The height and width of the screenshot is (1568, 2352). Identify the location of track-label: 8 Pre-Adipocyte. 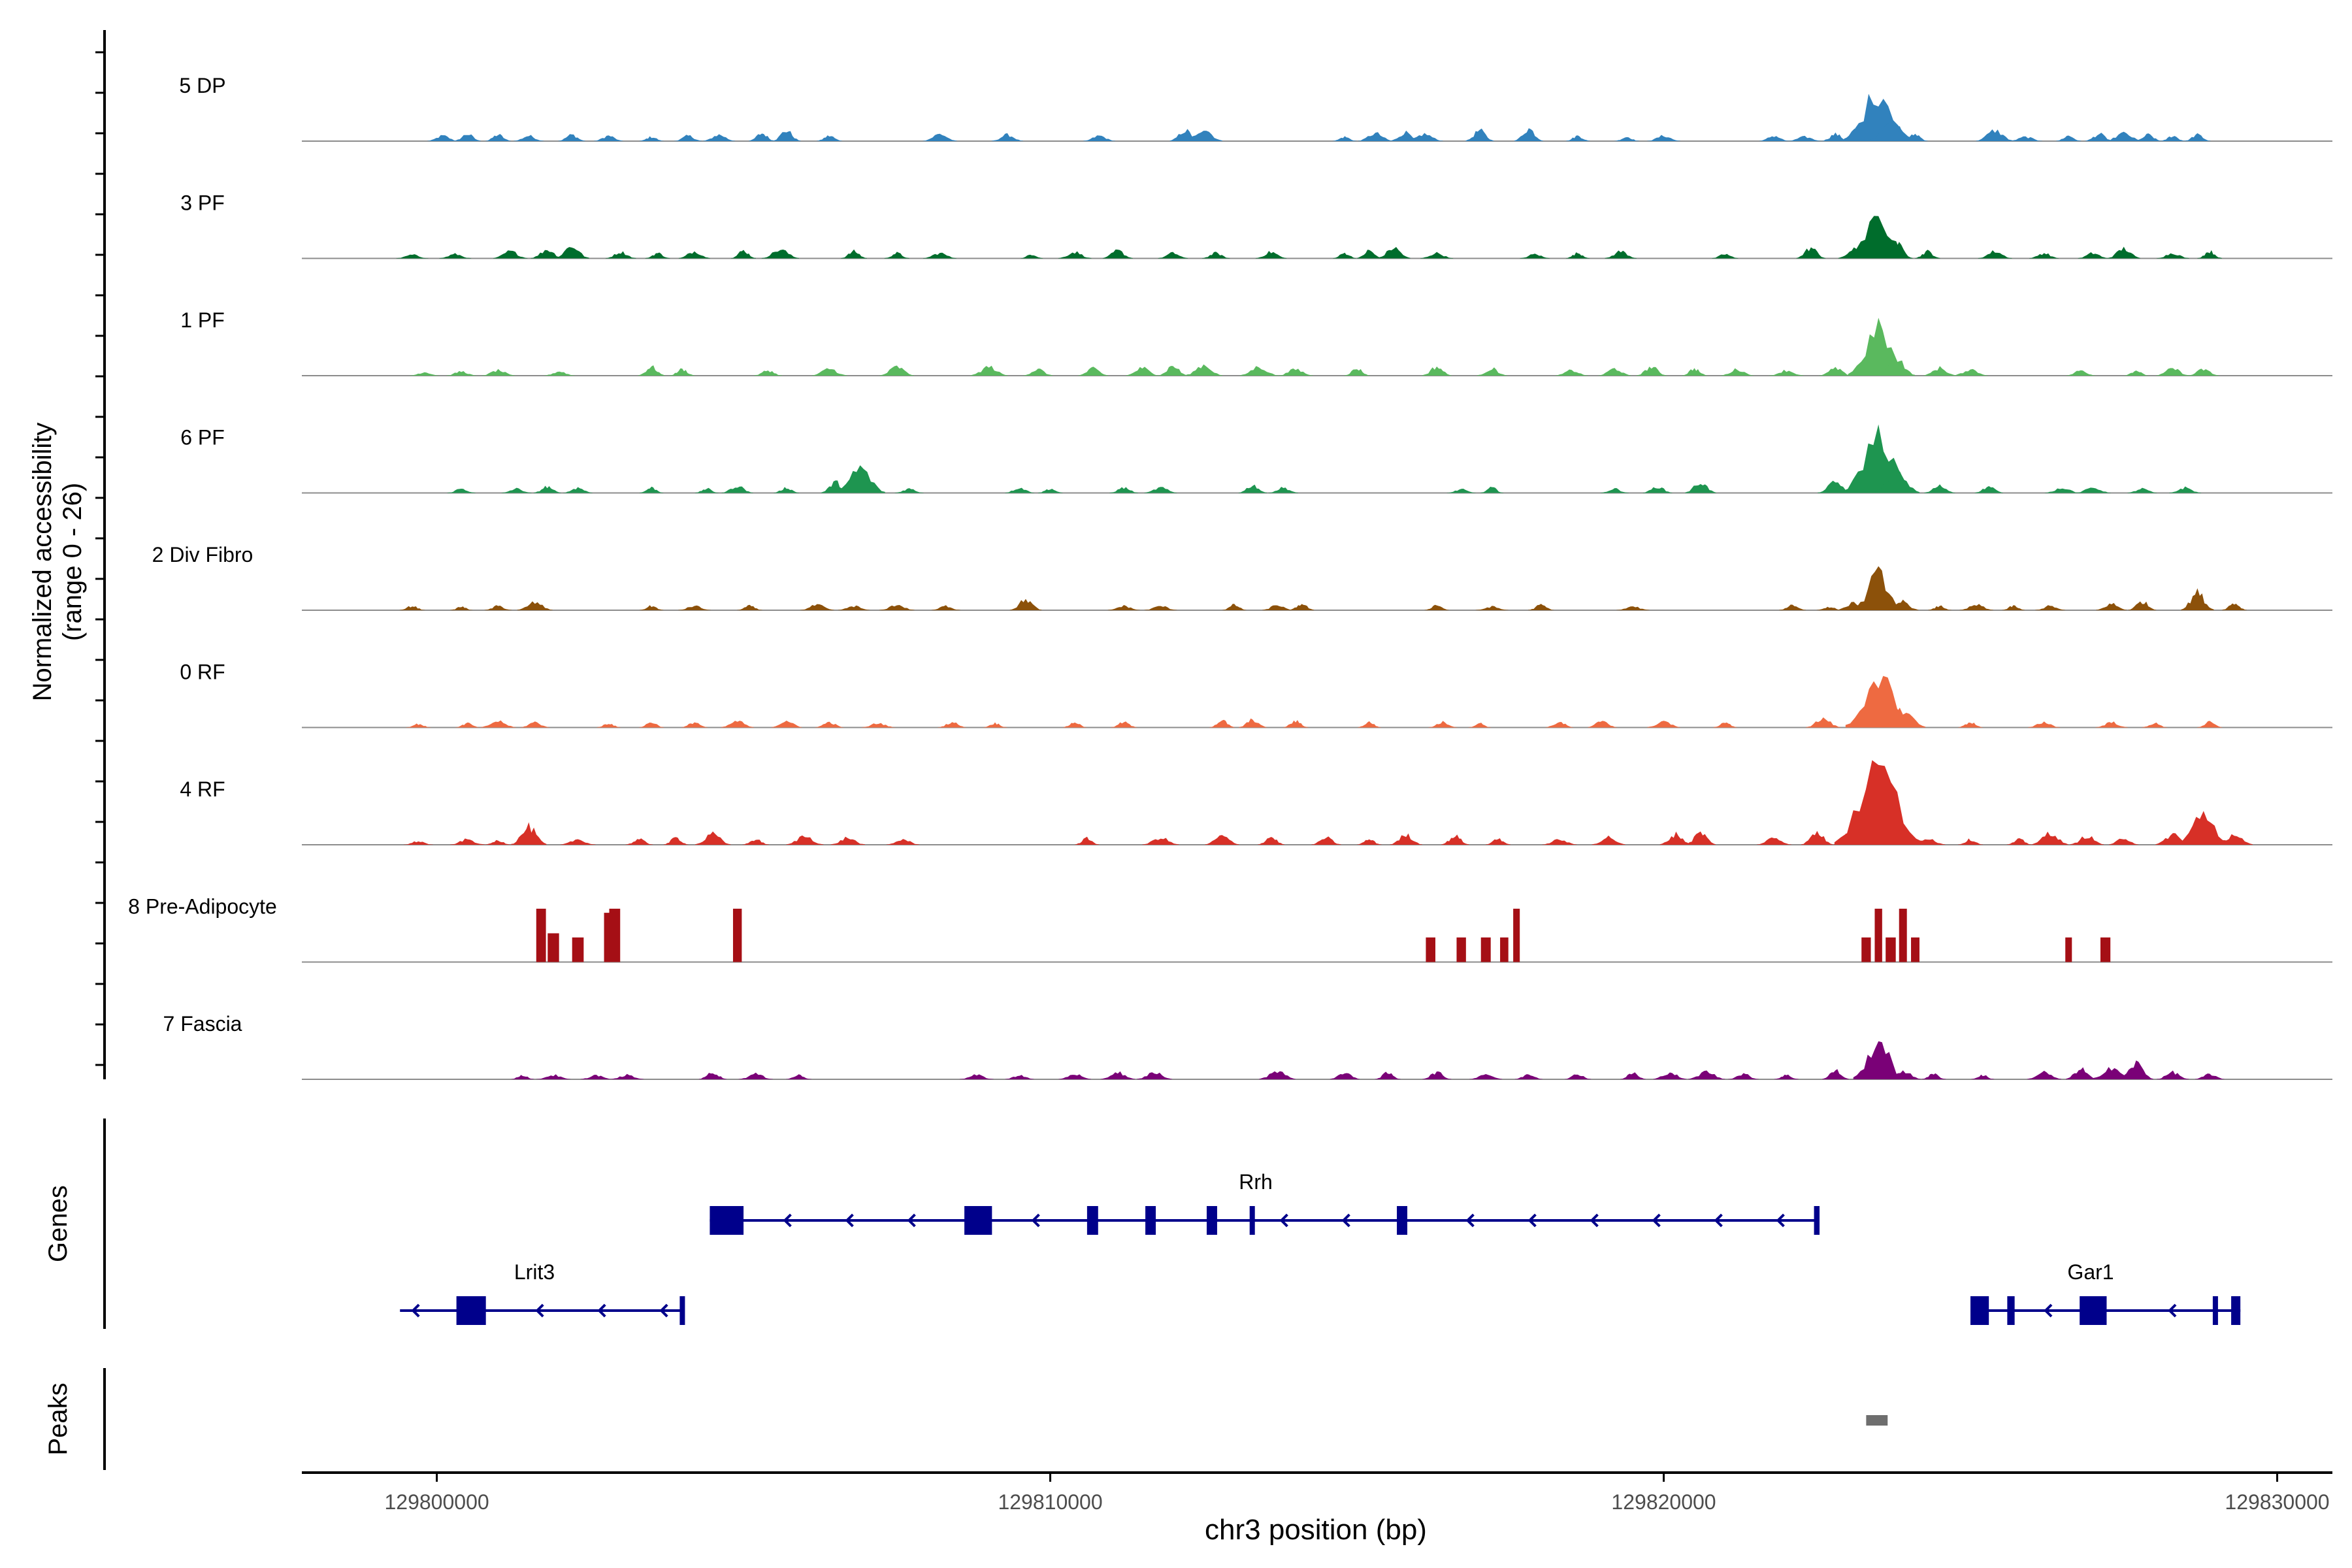
(202, 907).